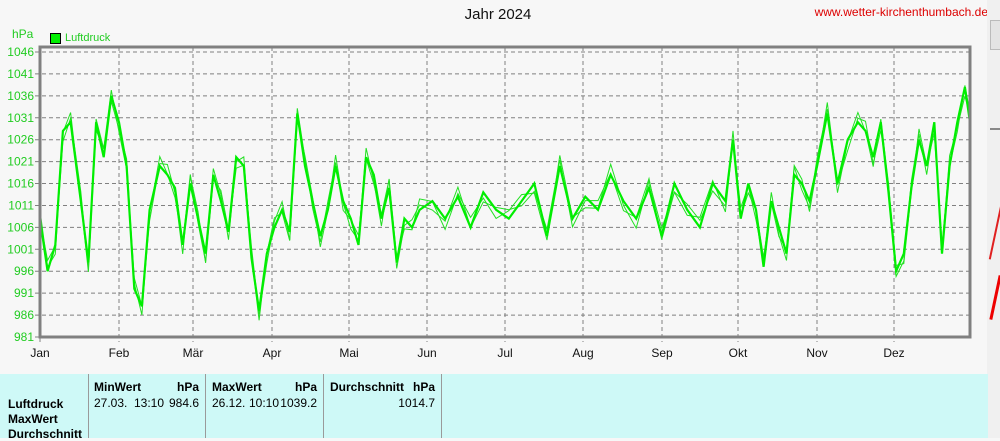 The width and height of the screenshot is (1000, 441). What do you see at coordinates (23, 34) in the screenshot?
I see `y-axis-unit: hPa` at bounding box center [23, 34].